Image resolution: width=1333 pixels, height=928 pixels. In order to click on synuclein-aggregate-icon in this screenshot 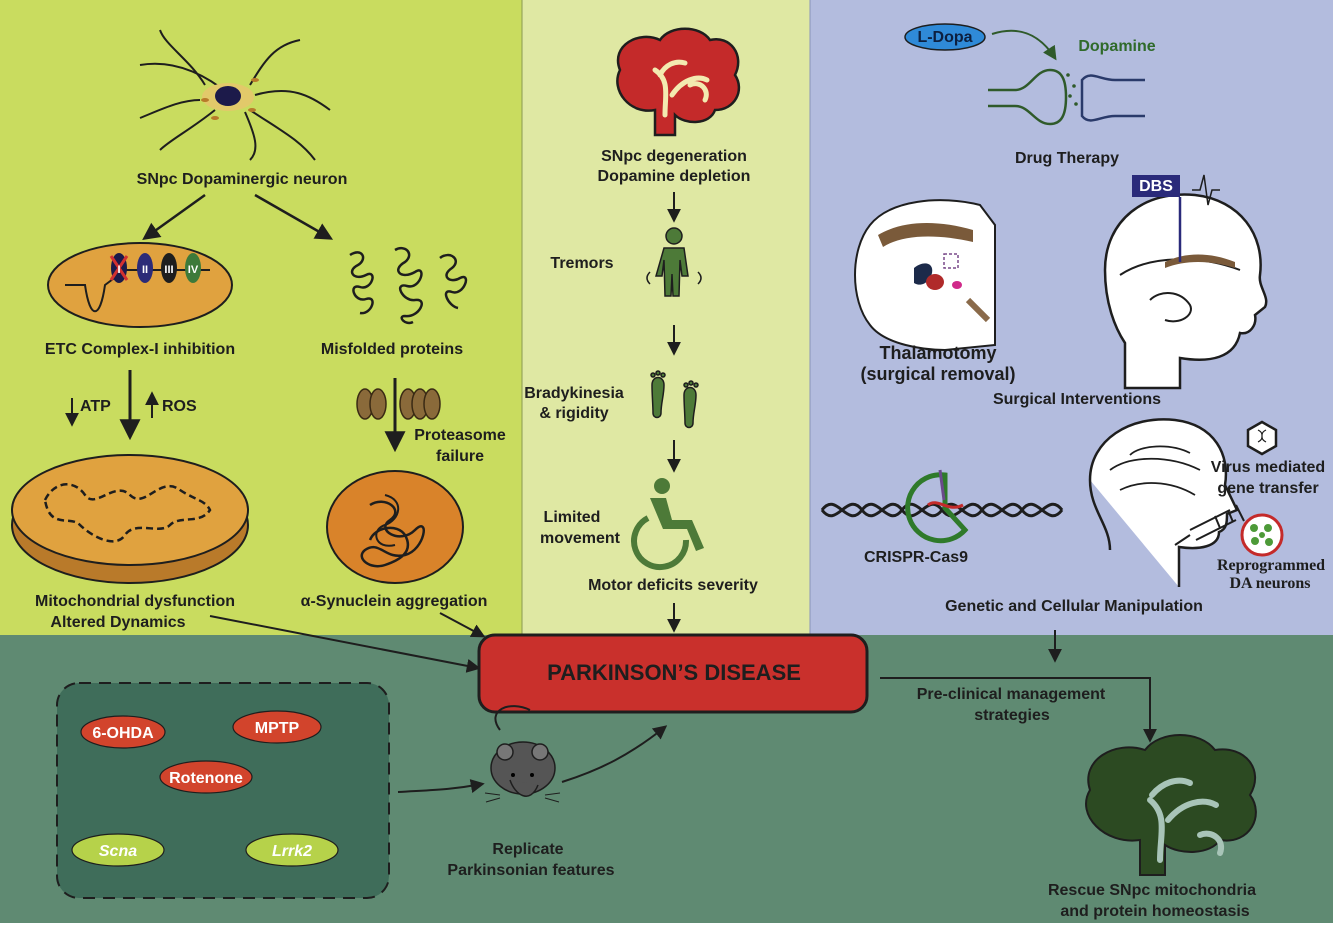, I will do `click(395, 527)`.